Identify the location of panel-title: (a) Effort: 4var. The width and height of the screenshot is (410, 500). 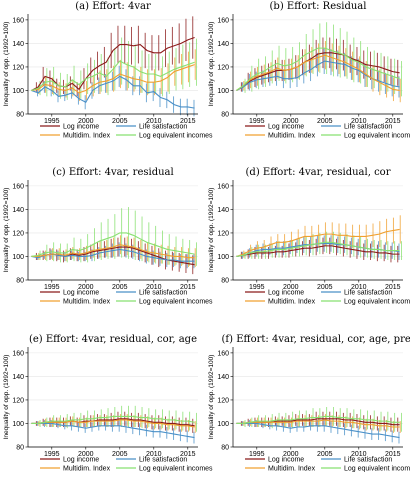
(113, 6).